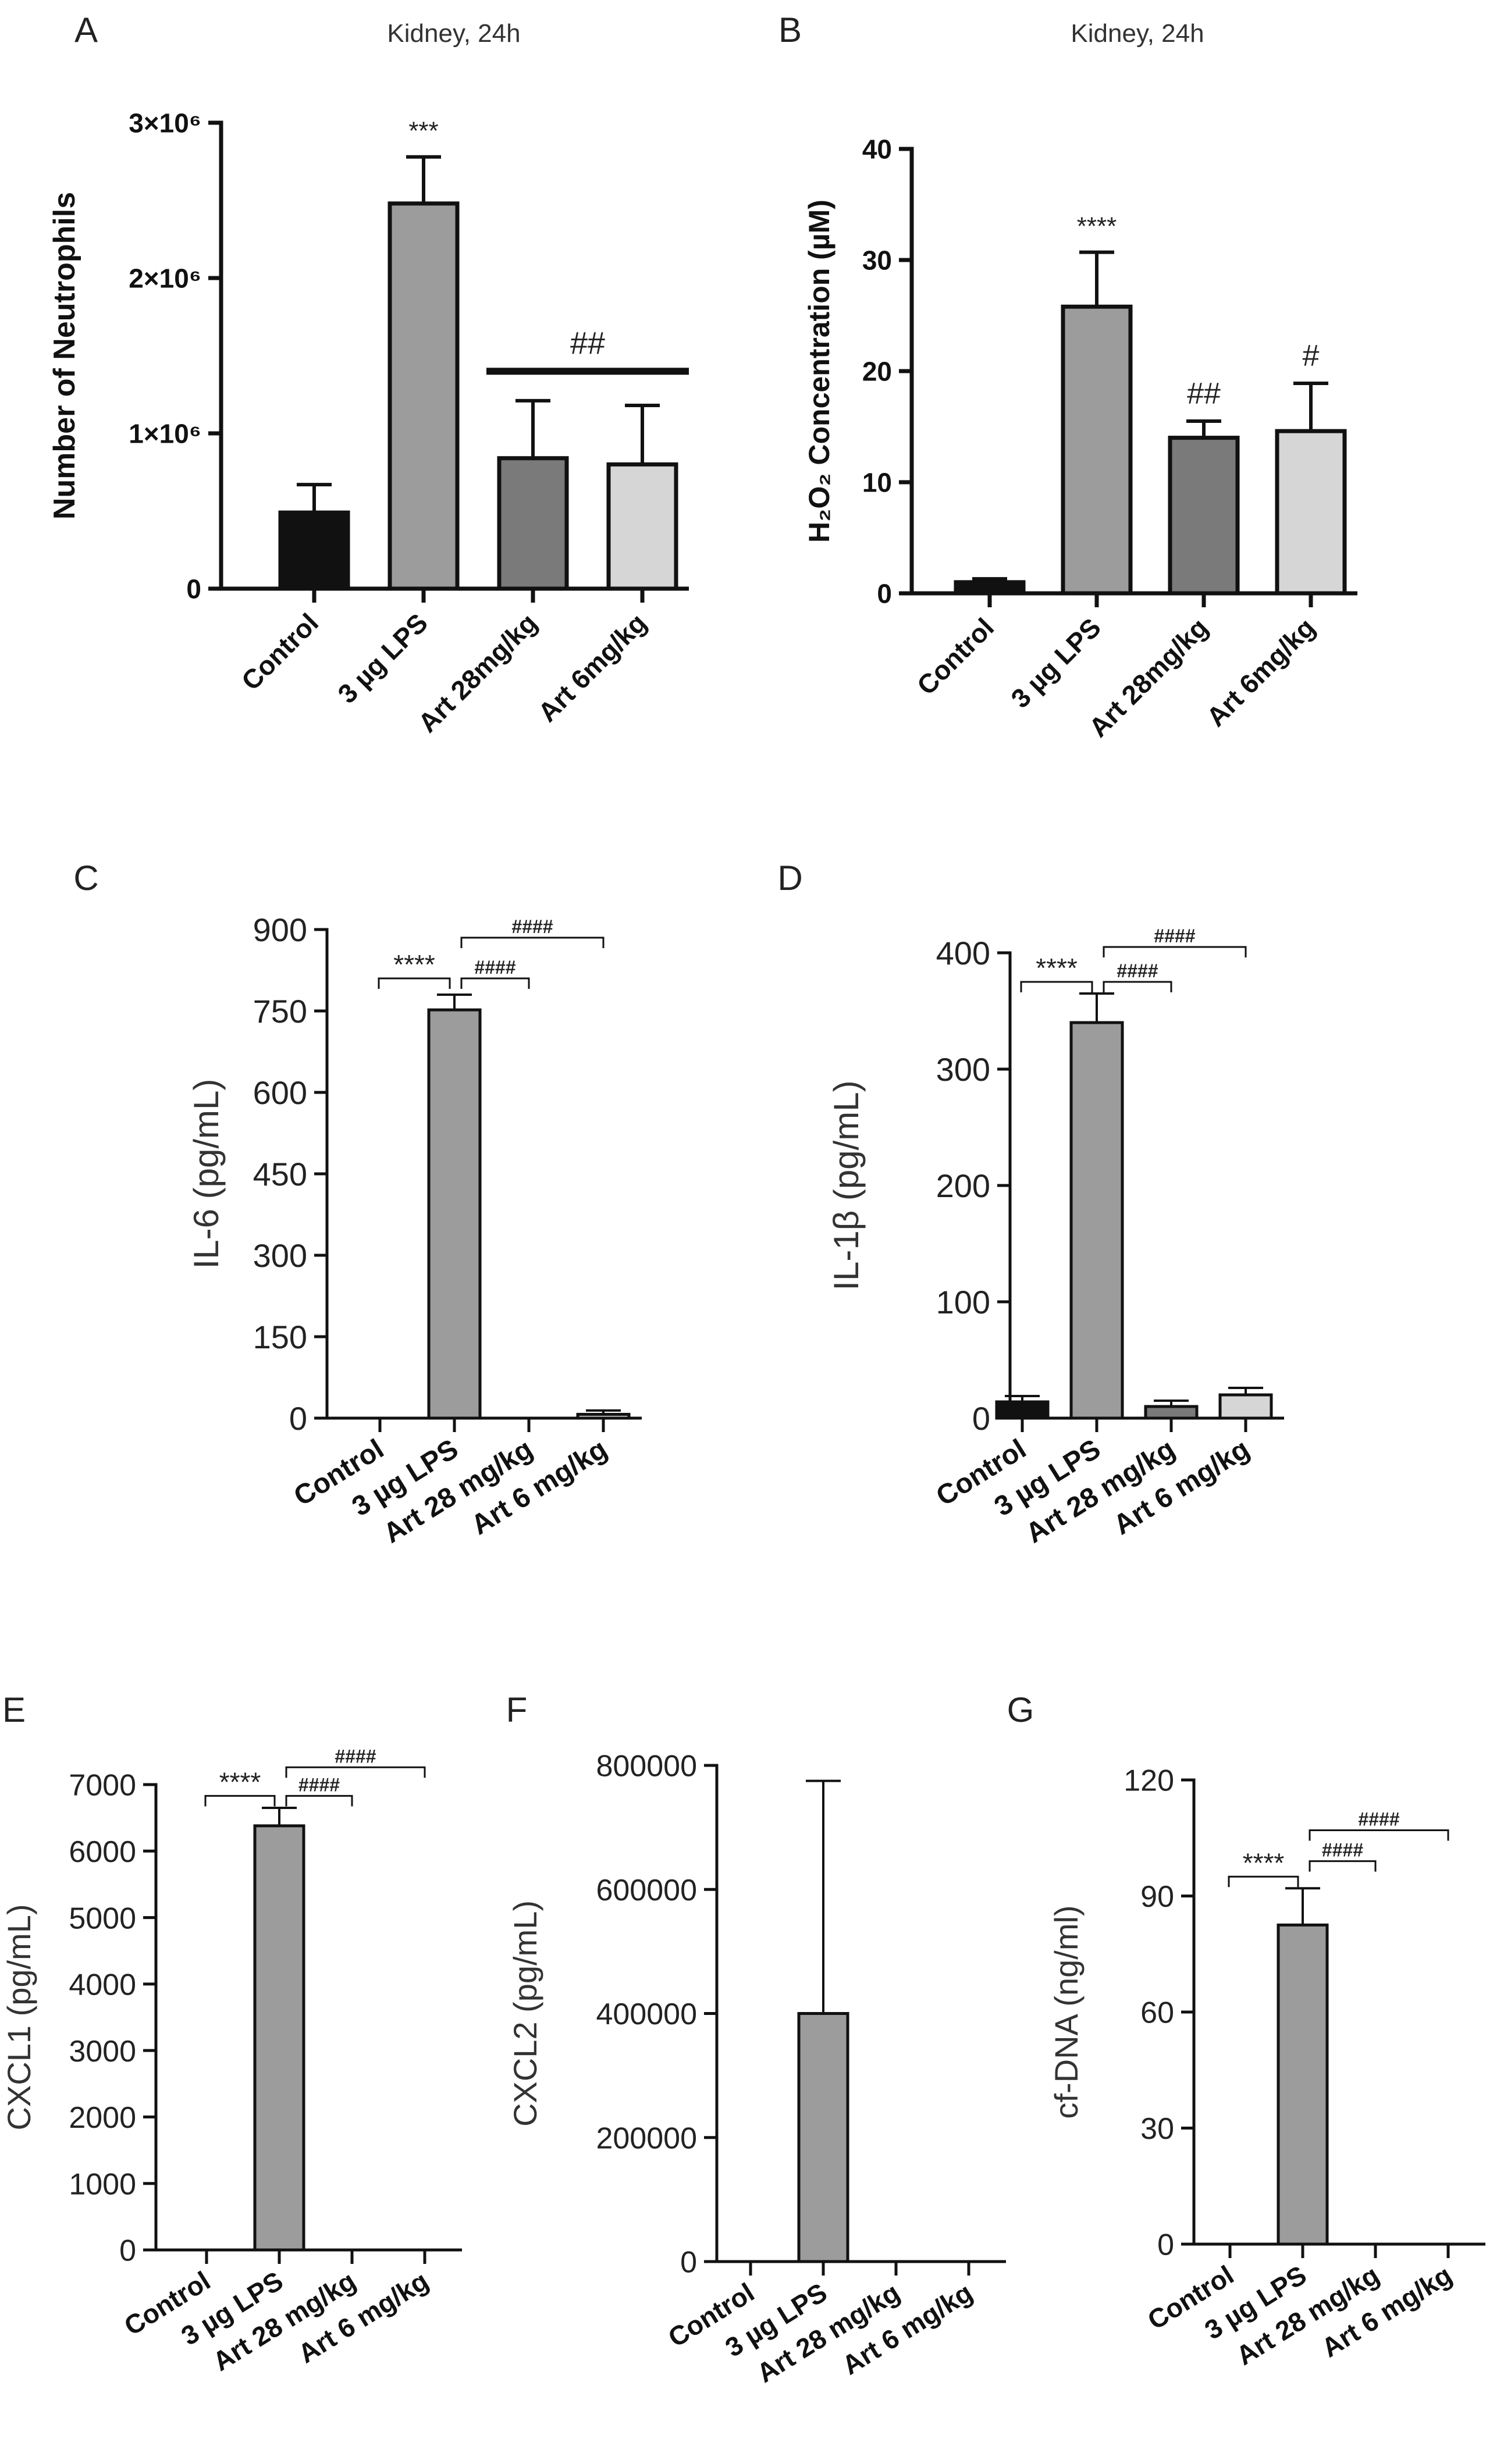 The width and height of the screenshot is (1511, 2464). What do you see at coordinates (877, 372) in the screenshot?
I see `y-tick-label: 20` at bounding box center [877, 372].